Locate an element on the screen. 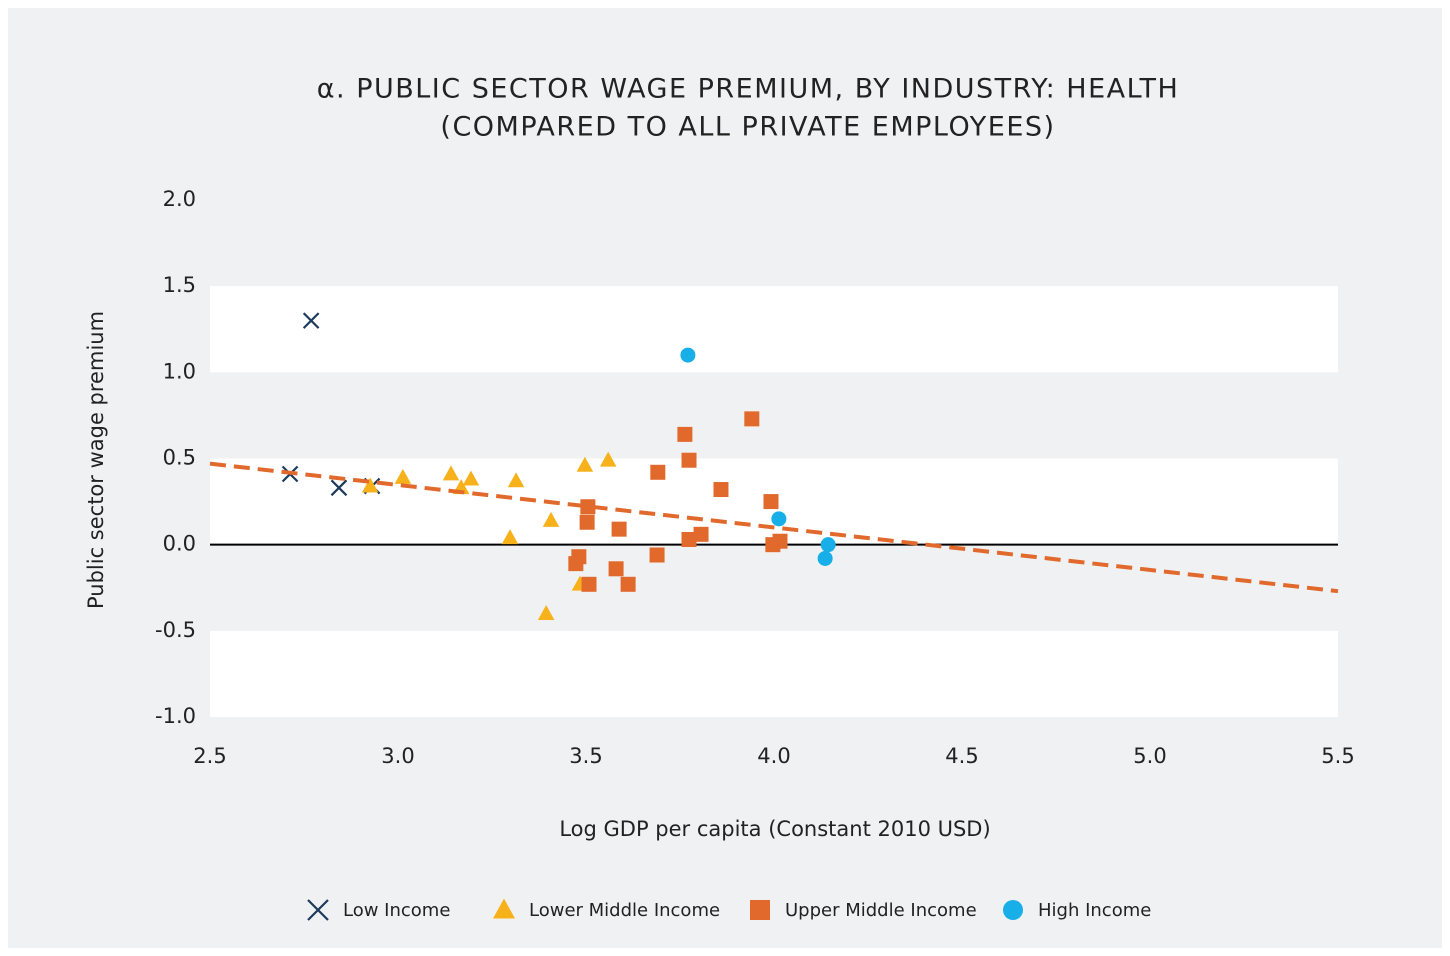  chart-subtitle: (COMPARED TO ALL PRIVATE EMPLOYEES) is located at coordinates (747, 127).